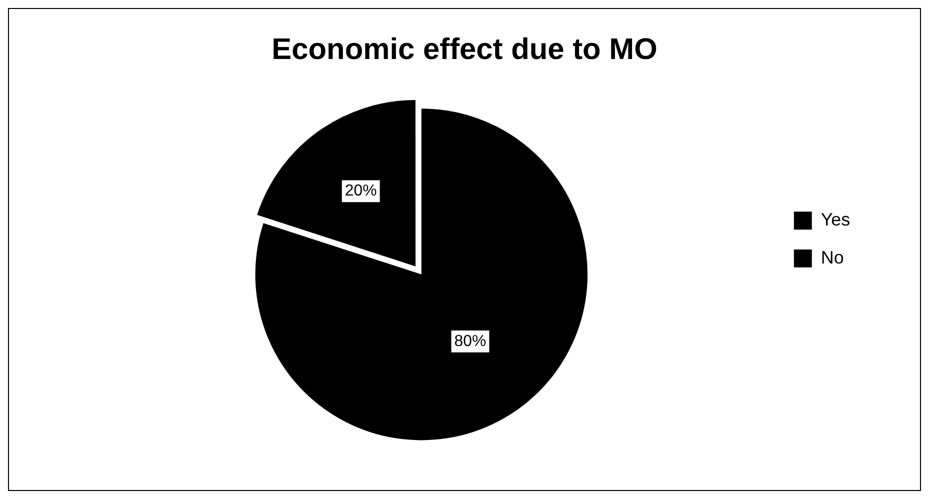  What do you see at coordinates (360, 191) in the screenshot?
I see `data-label: 20%` at bounding box center [360, 191].